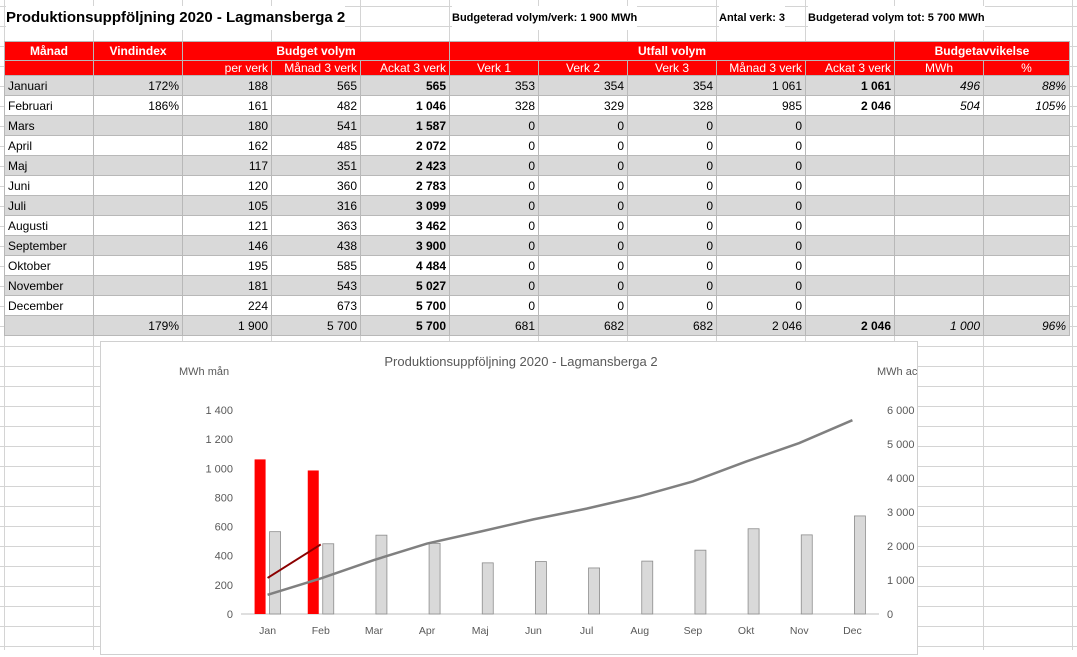  What do you see at coordinates (227, 225) in the screenshot?
I see `cell-per-verk: 121` at bounding box center [227, 225].